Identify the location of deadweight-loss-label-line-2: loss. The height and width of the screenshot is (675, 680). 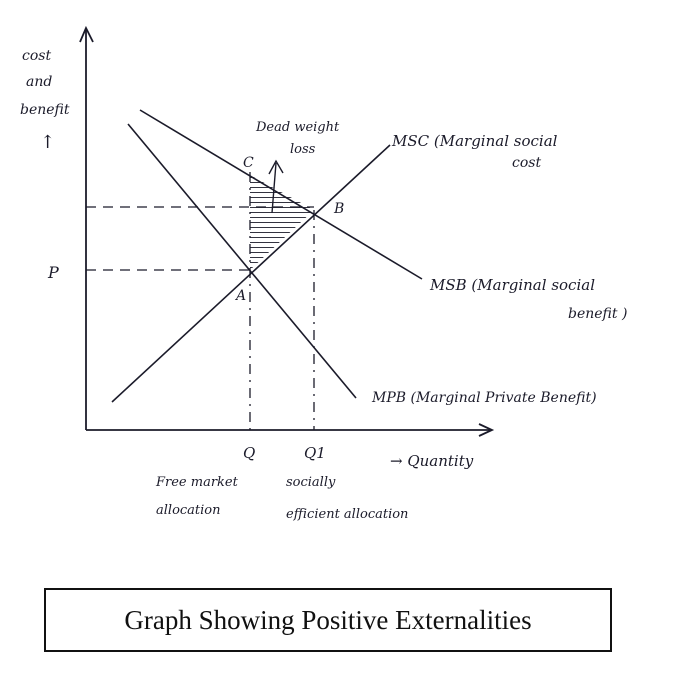
(303, 149).